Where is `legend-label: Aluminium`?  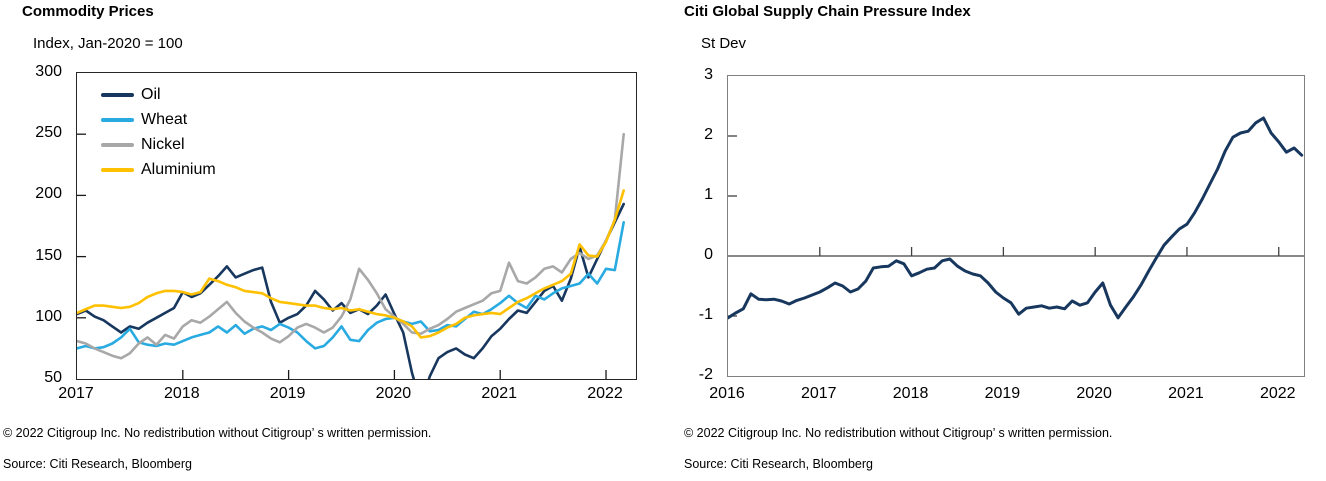 legend-label: Aluminium is located at coordinates (178, 169).